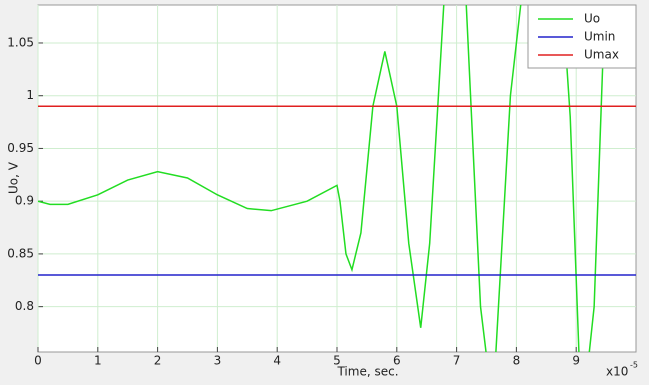  What do you see at coordinates (457, 361) in the screenshot?
I see `x-tick-label: 7` at bounding box center [457, 361].